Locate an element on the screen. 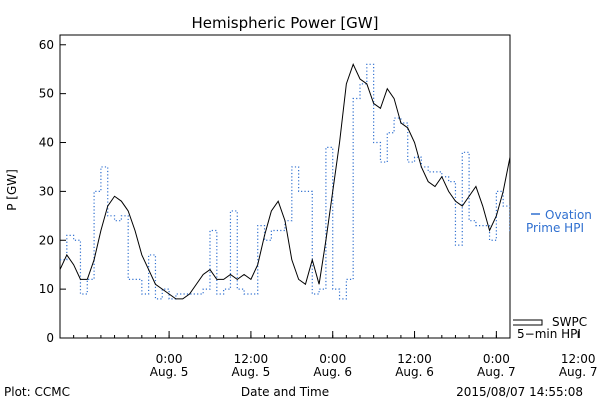 The height and width of the screenshot is (404, 600). chart-title: Hemispheric Power [GW] is located at coordinates (285, 23).